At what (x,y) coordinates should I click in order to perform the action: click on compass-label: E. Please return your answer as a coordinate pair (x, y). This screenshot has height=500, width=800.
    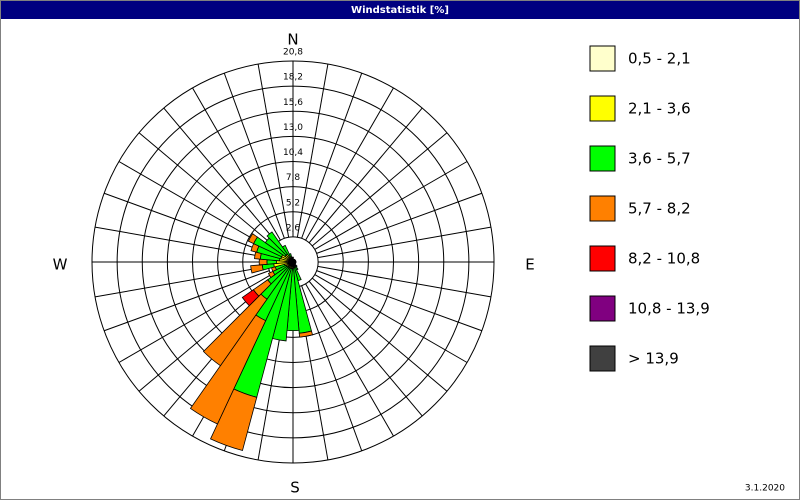
    Looking at the image, I should click on (529, 265).